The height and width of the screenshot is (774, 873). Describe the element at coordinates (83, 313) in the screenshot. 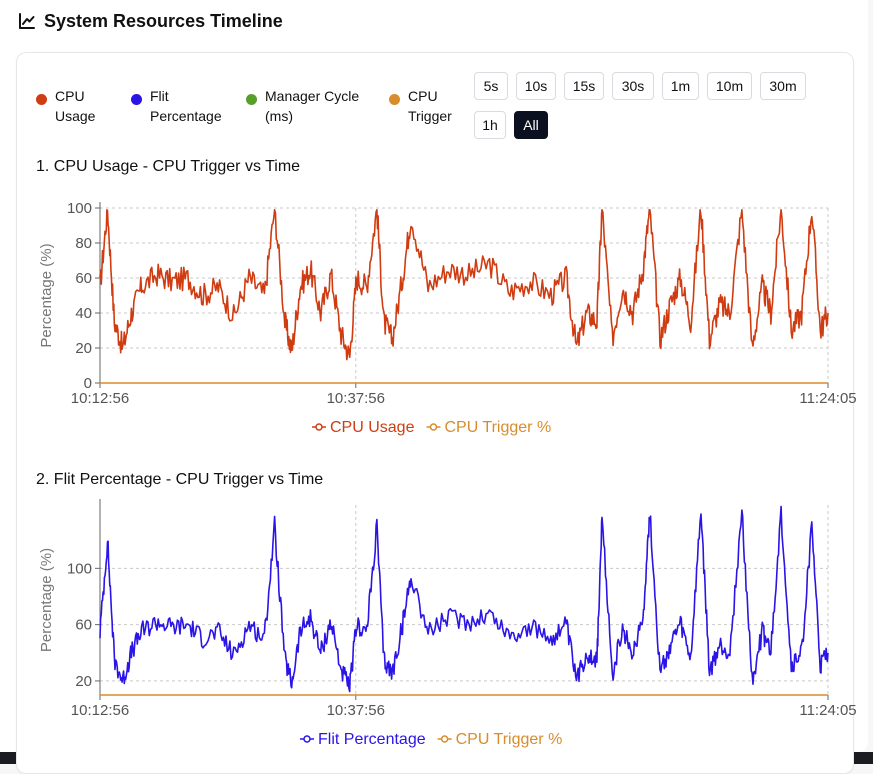

I see `y-tick-label: 40` at that location.